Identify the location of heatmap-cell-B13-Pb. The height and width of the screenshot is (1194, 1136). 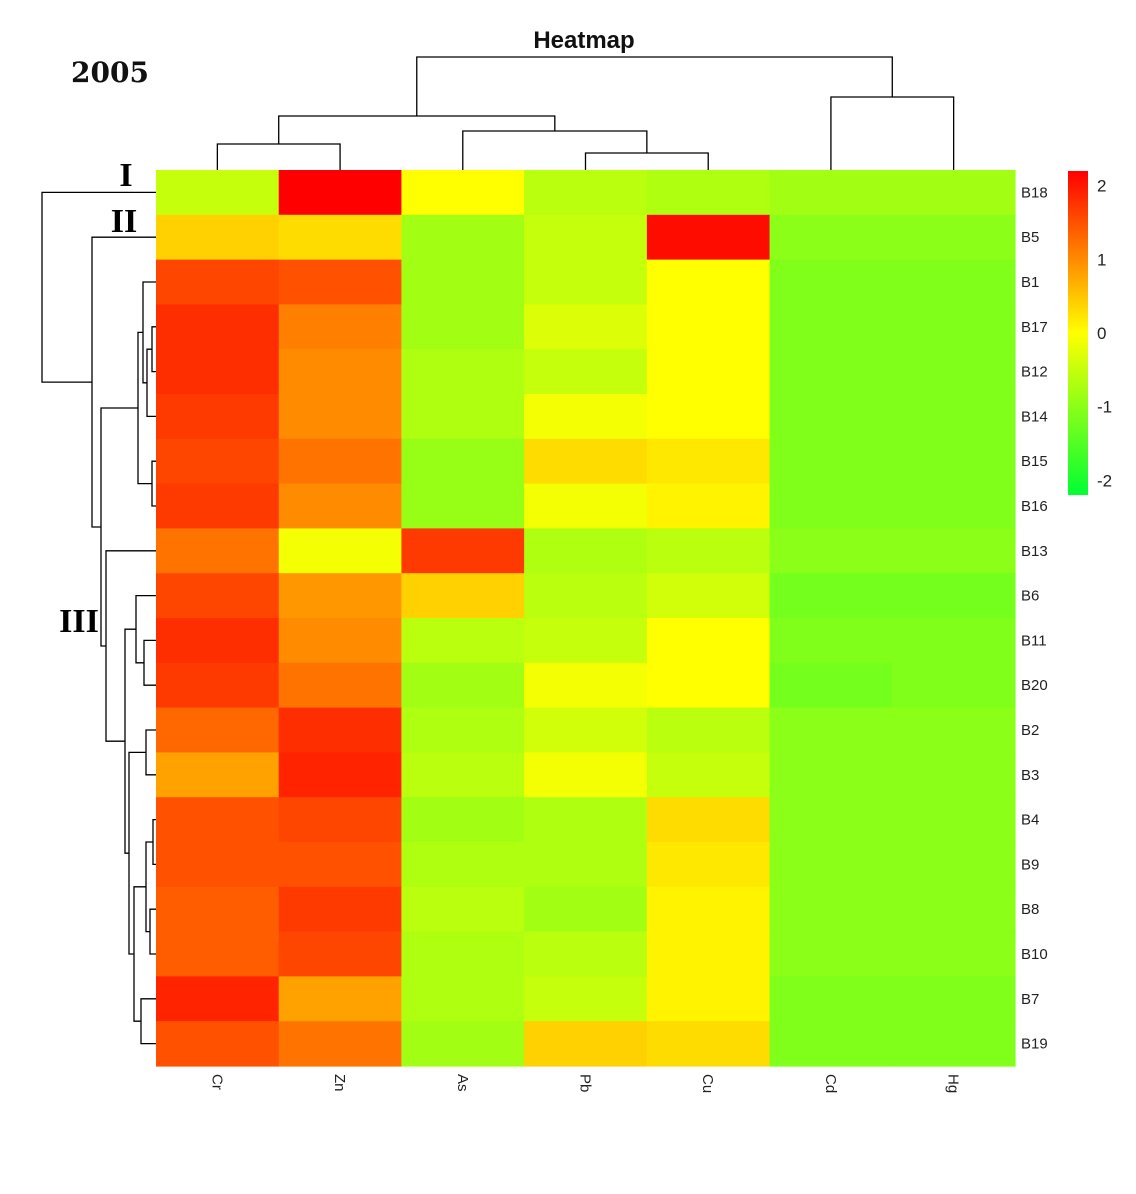
(586, 551).